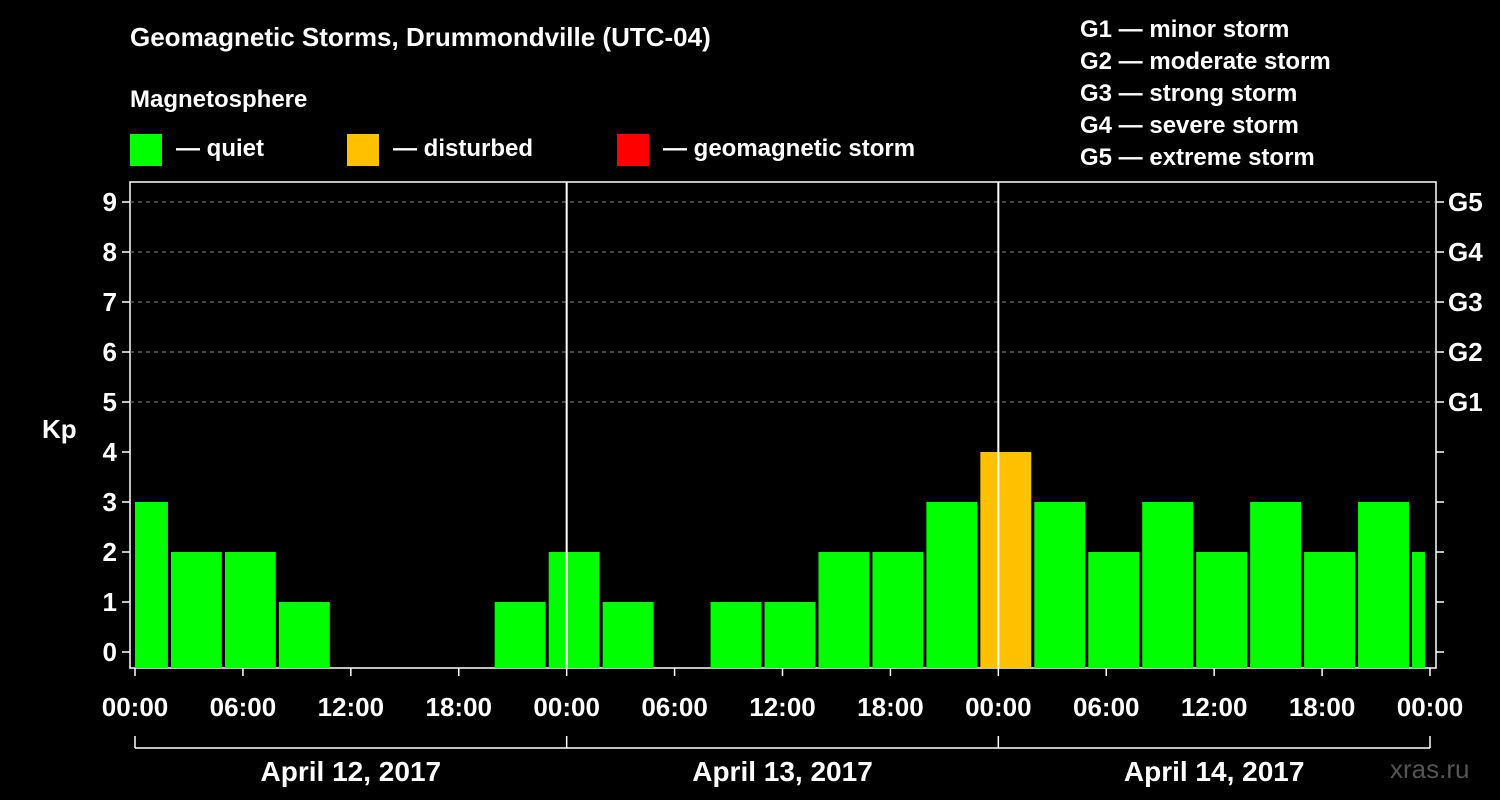  Describe the element at coordinates (1106, 707) in the screenshot. I see `x-tick-label-9: 06:00` at that location.